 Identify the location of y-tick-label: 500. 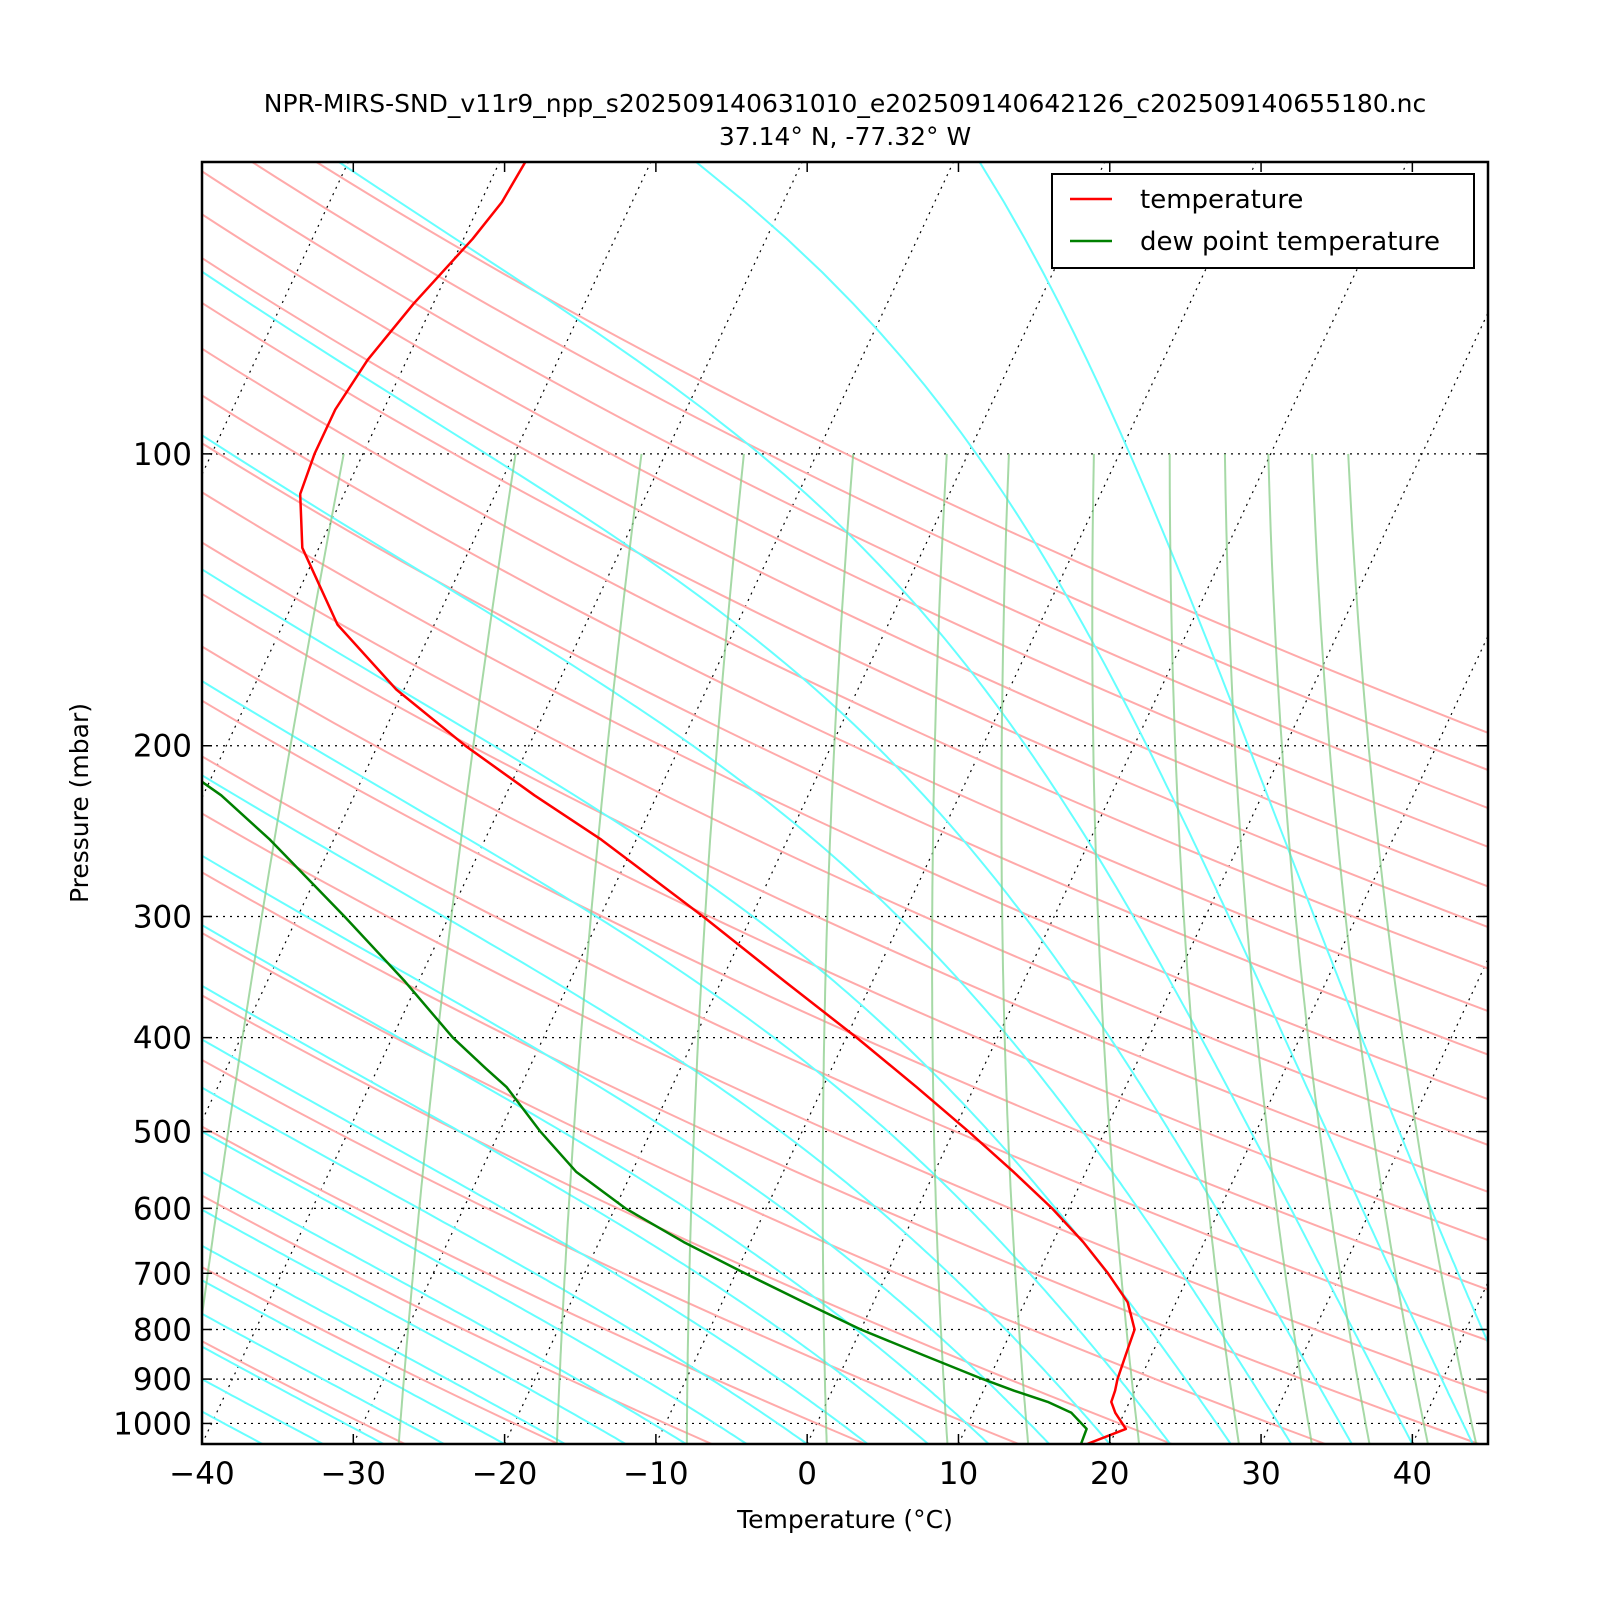
(162, 1133).